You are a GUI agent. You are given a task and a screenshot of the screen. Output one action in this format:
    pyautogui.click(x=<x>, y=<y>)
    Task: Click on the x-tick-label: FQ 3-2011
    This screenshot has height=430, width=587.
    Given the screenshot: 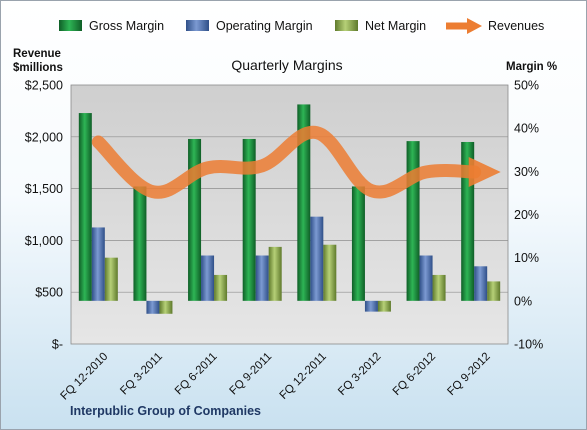 What is the action you would take?
    pyautogui.click(x=141, y=374)
    